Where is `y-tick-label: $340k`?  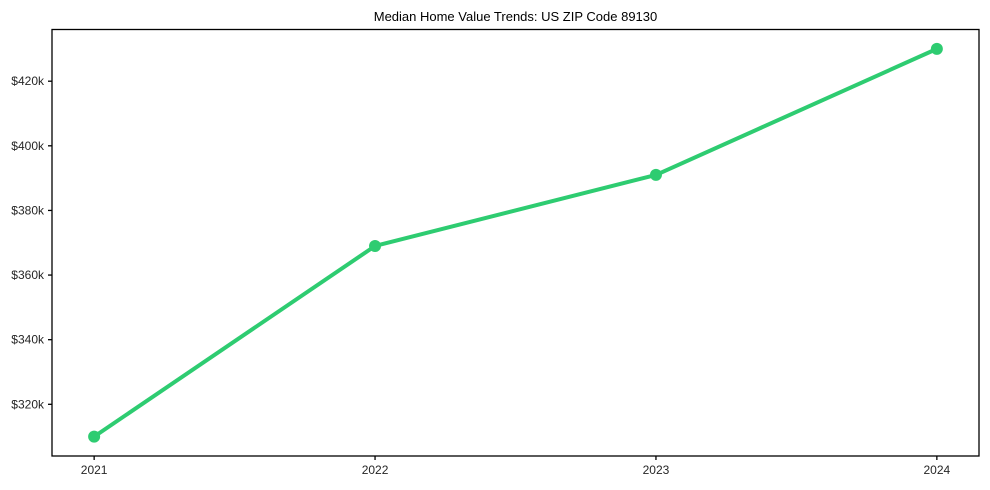
y-tick-label: $340k is located at coordinates (28, 340).